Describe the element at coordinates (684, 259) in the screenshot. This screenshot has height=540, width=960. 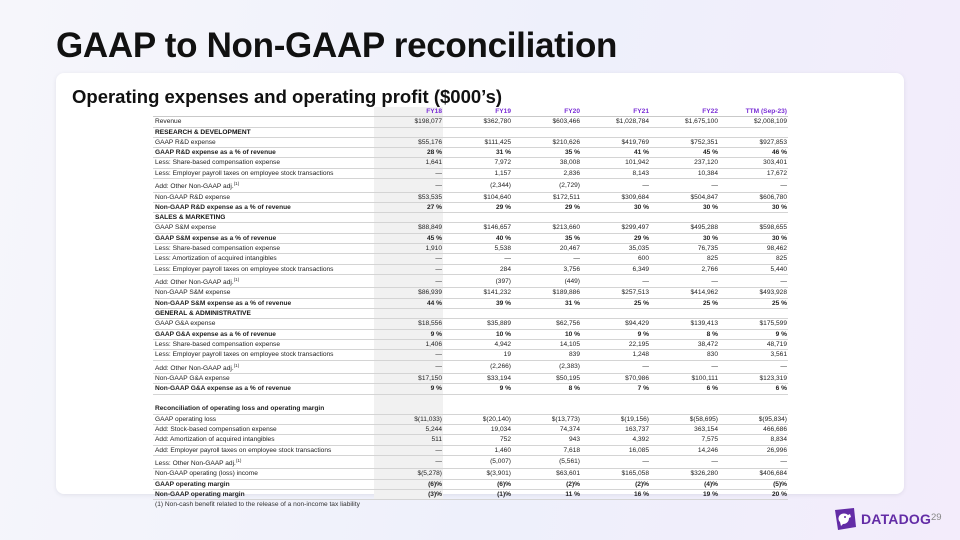
I see `value-cell: 825` at that location.